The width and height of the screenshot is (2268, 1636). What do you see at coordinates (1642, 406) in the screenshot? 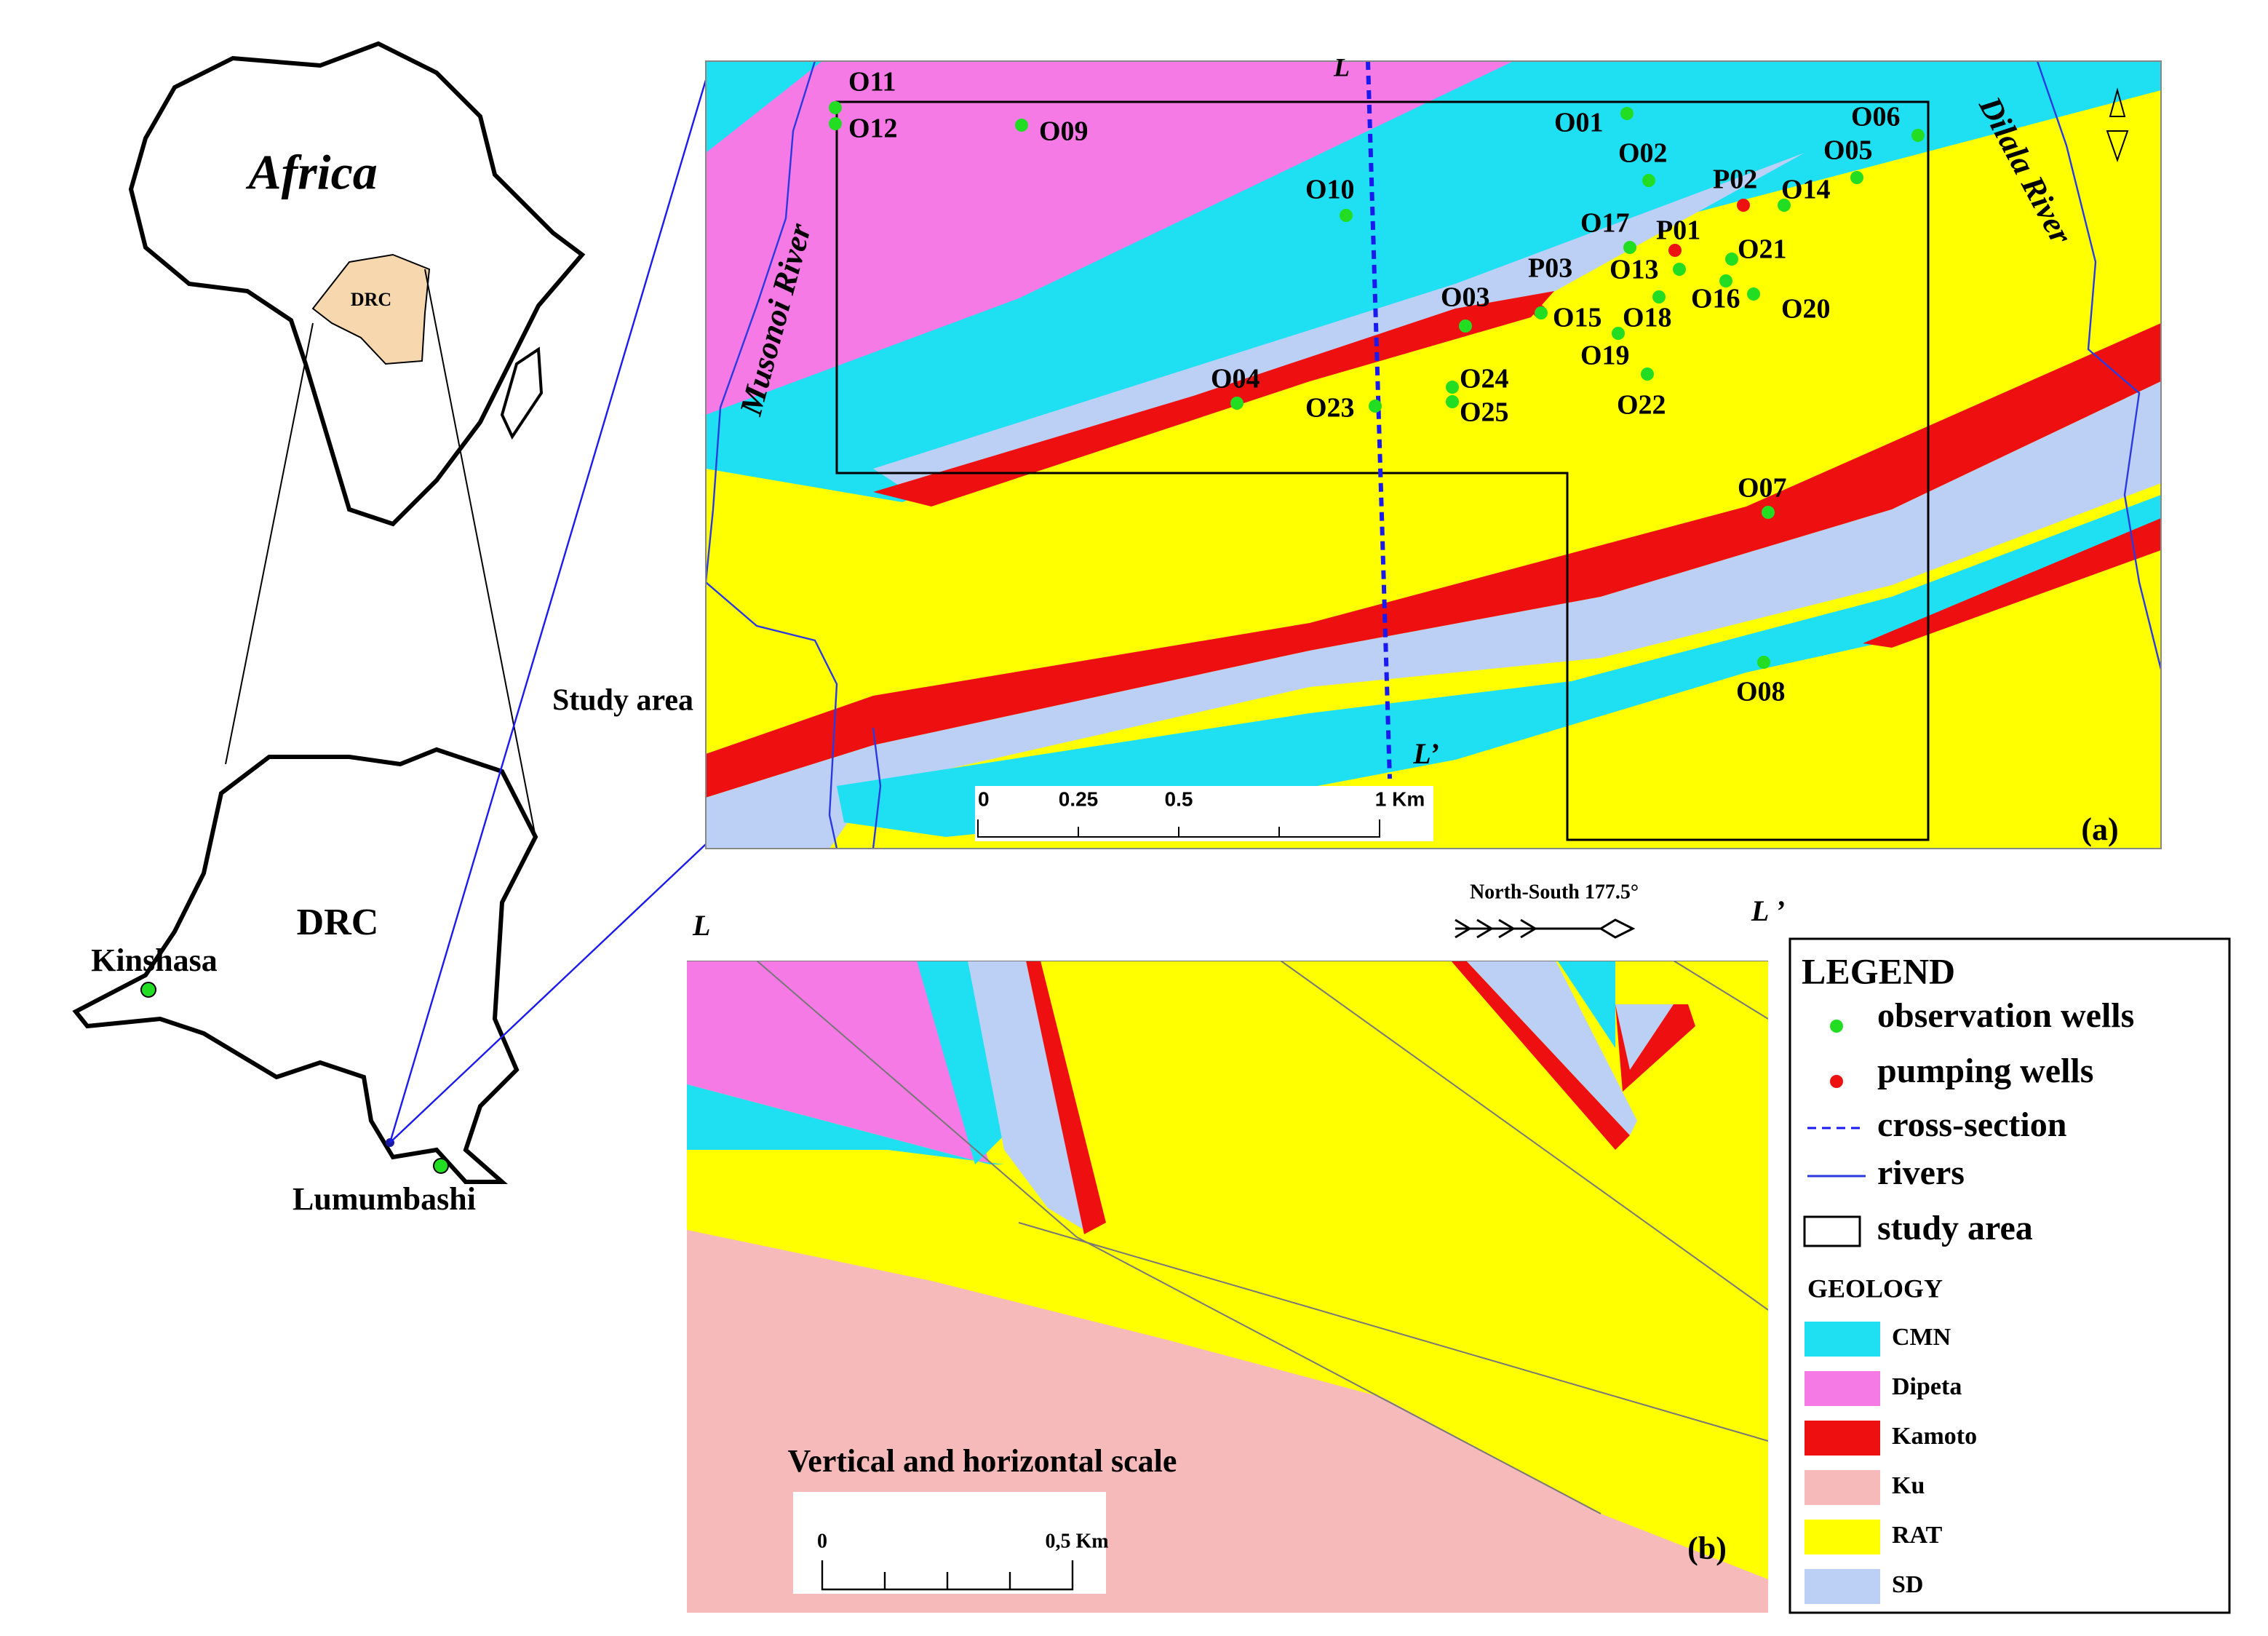
I see `label: O22` at bounding box center [1642, 406].